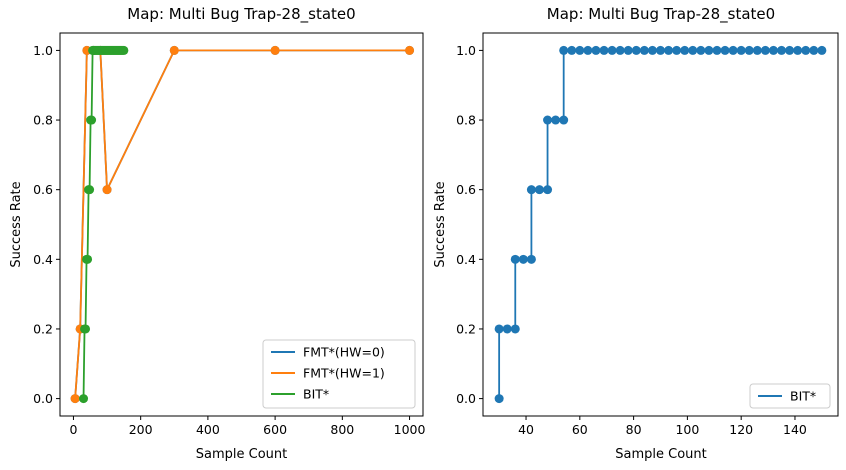 This screenshot has height=470, width=846. Describe the element at coordinates (741, 429) in the screenshot. I see `right-x-tick-label: 120` at that location.